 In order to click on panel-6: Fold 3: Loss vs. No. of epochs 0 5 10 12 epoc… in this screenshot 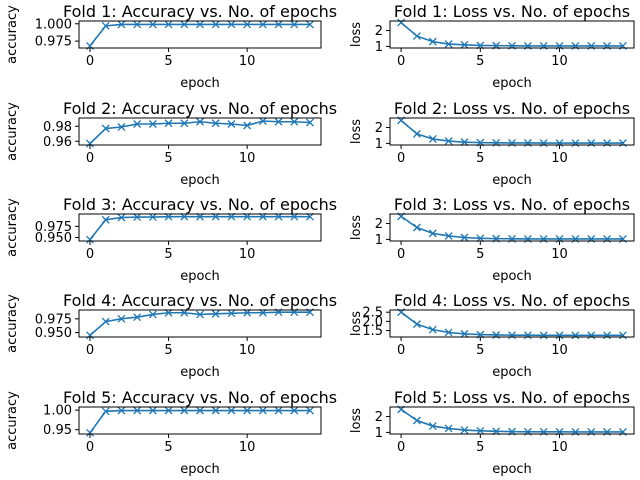, I will do `click(492, 239)`.